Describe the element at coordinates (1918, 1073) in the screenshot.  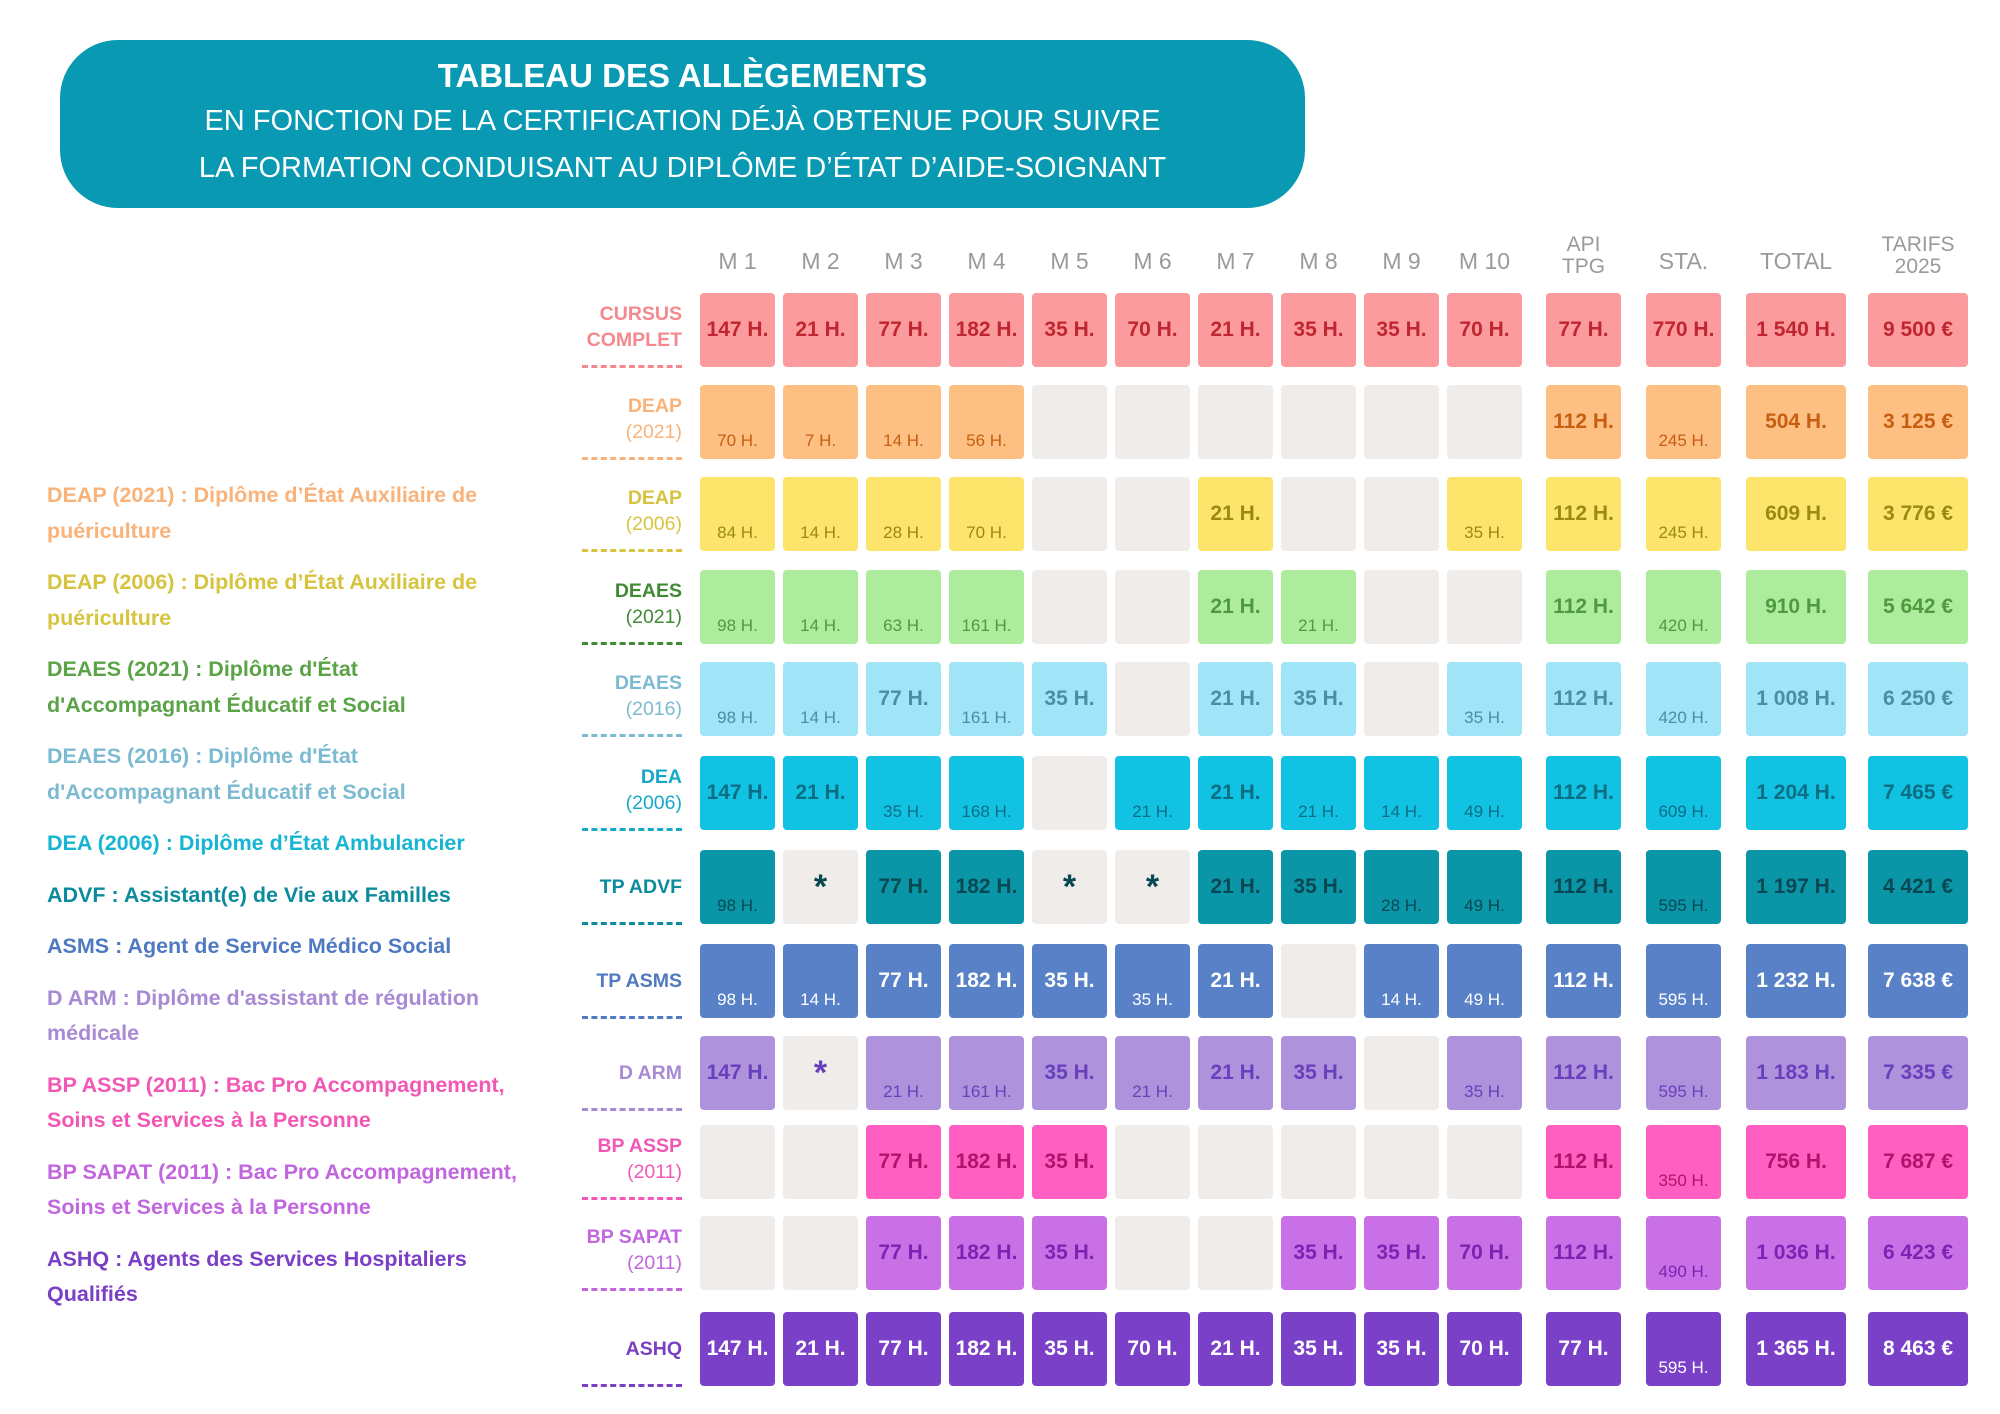
I see `hours-cell: 7 335 €` at that location.